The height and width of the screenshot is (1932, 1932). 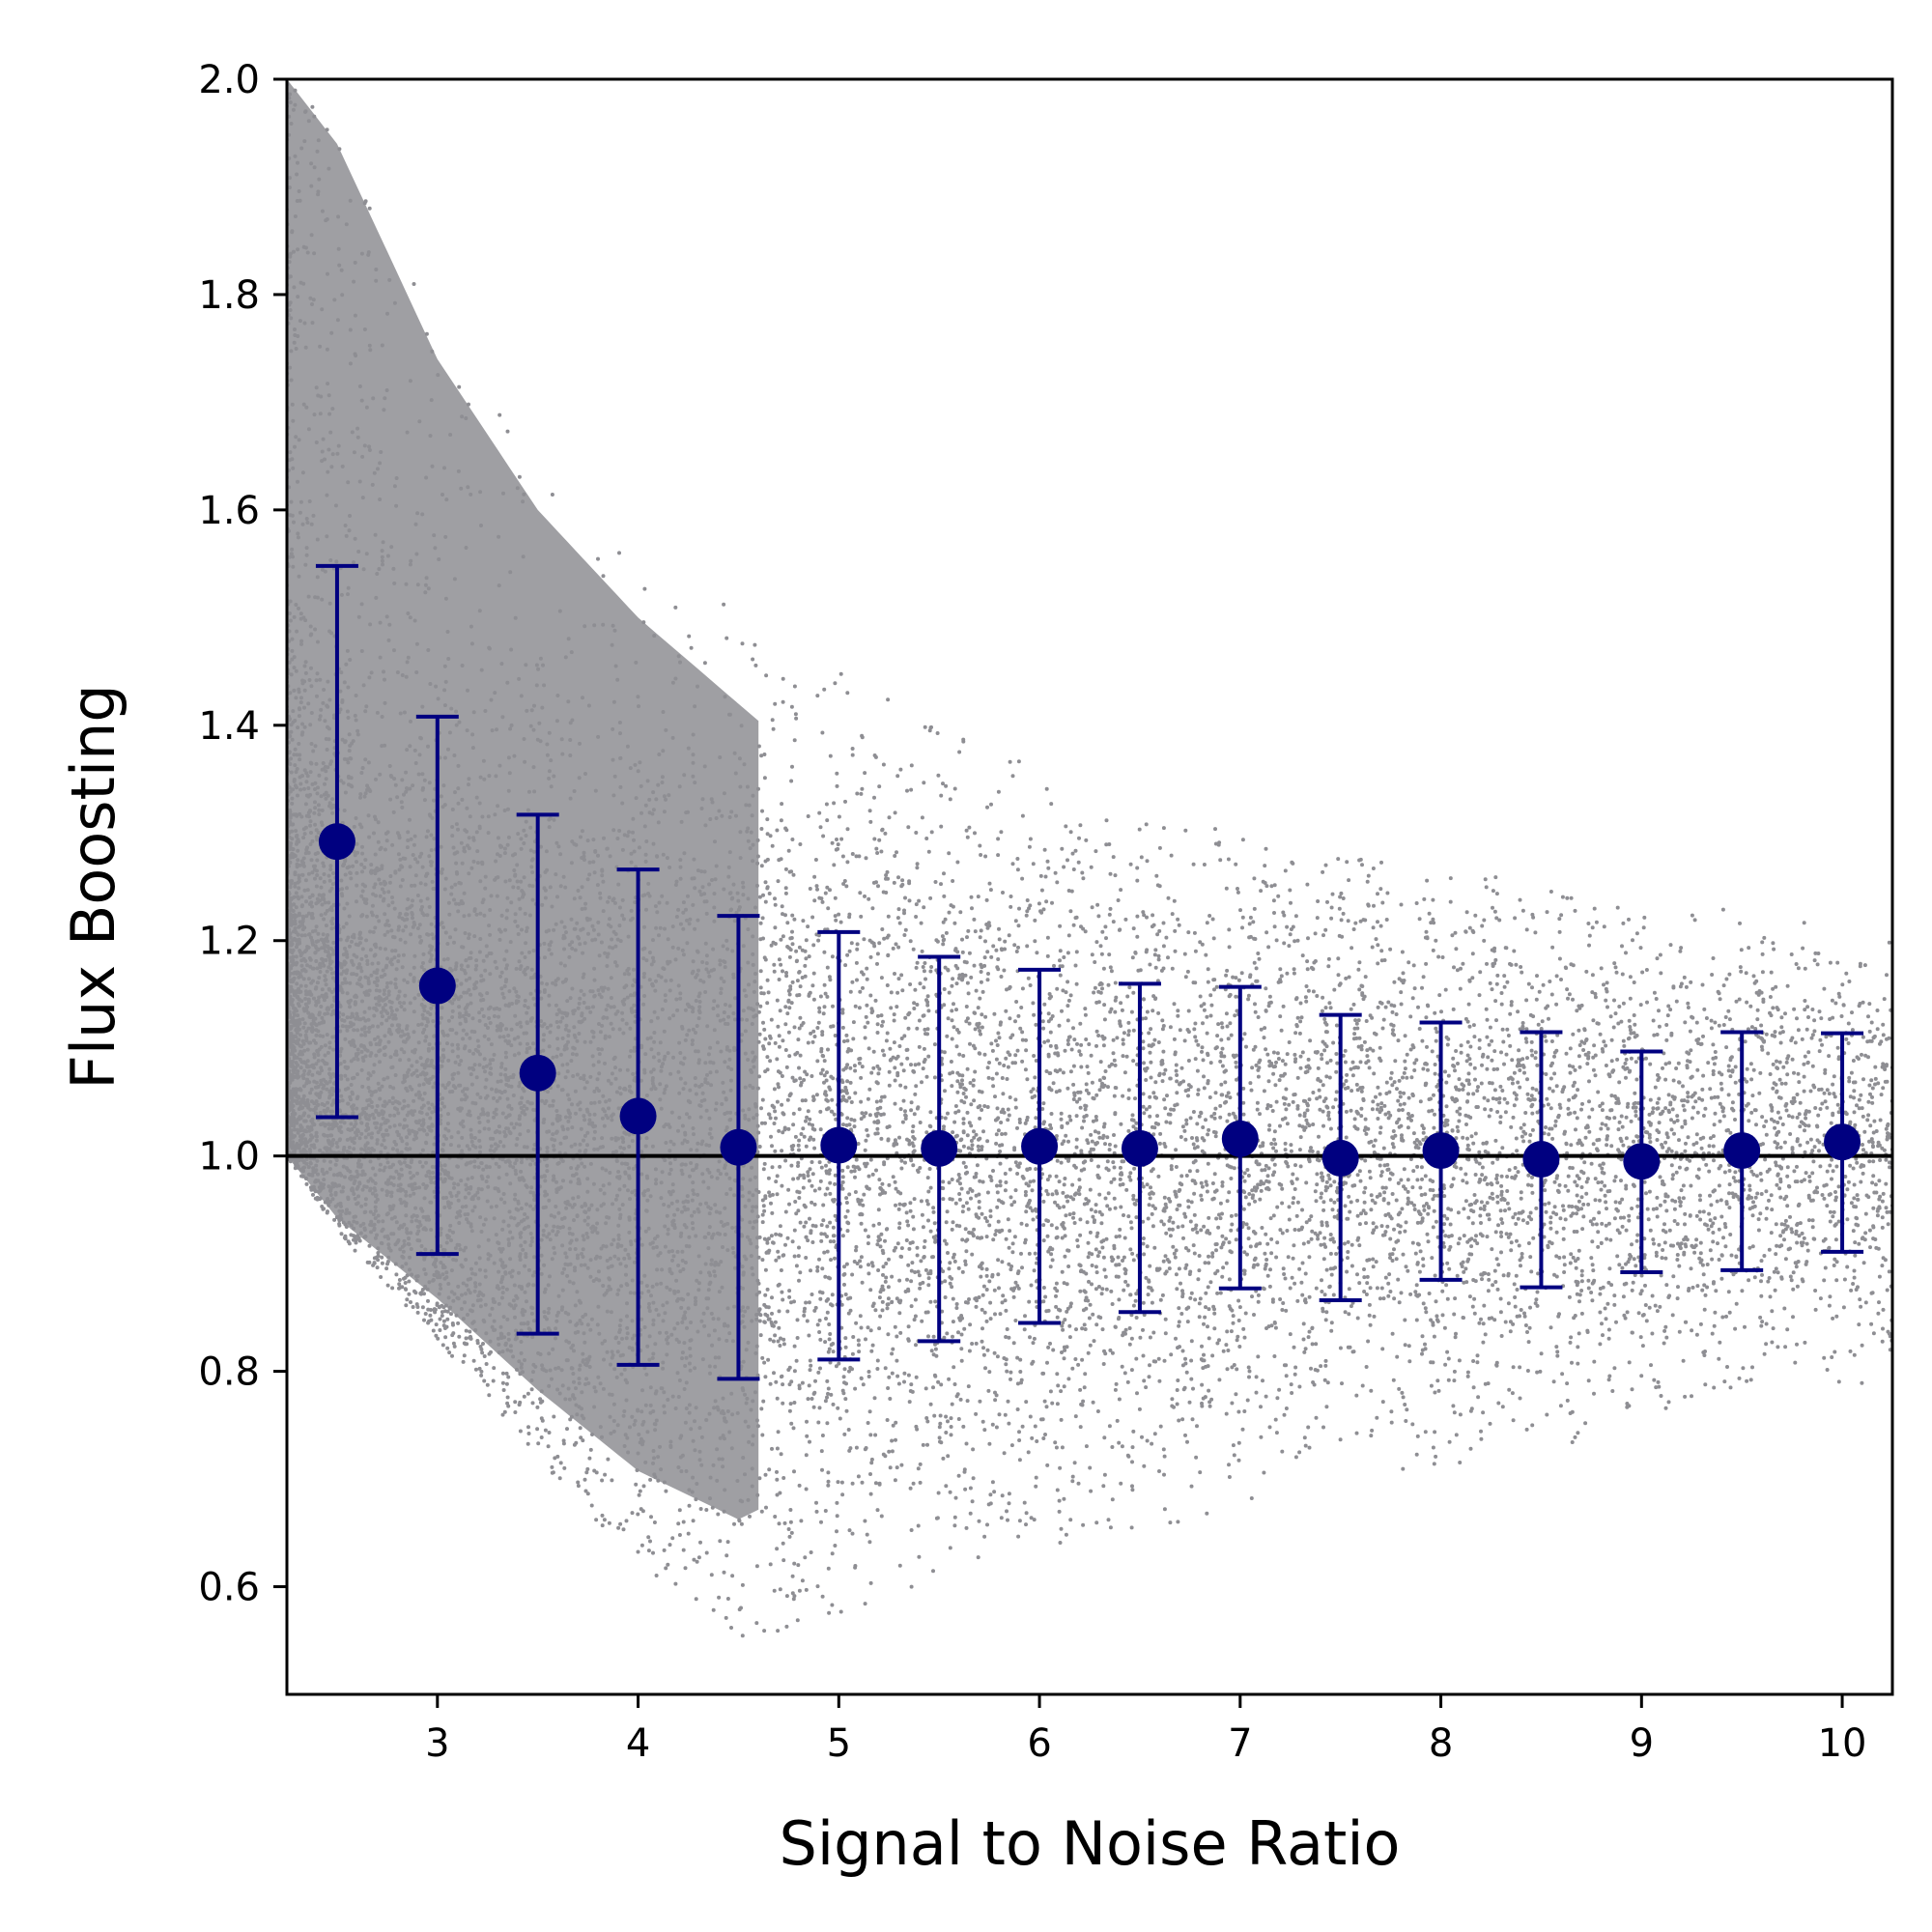 I want to click on x-tick-label: 5, so click(x=839, y=1743).